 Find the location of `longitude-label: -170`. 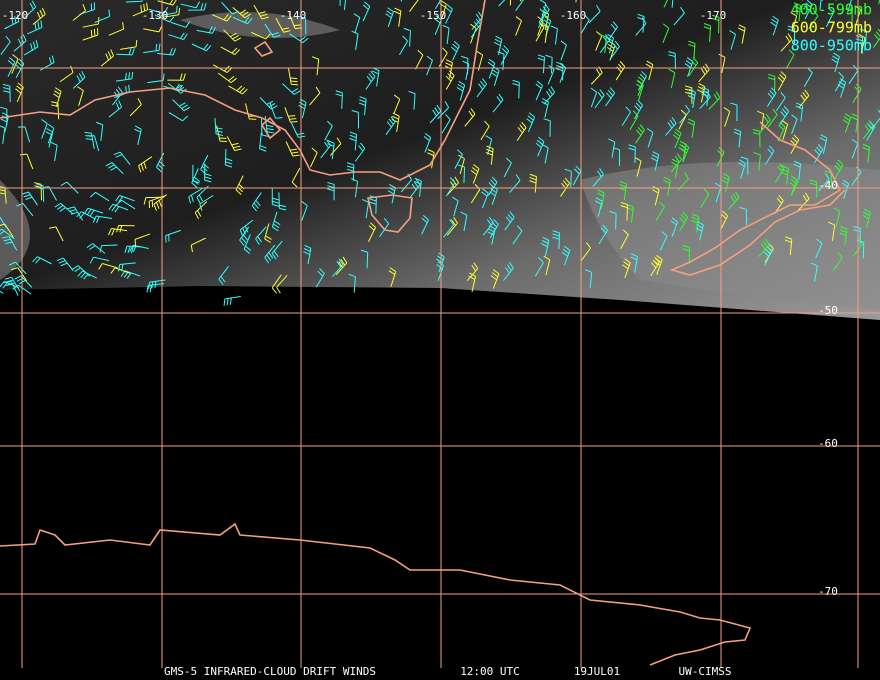

longitude-label: -170 is located at coordinates (713, 15).